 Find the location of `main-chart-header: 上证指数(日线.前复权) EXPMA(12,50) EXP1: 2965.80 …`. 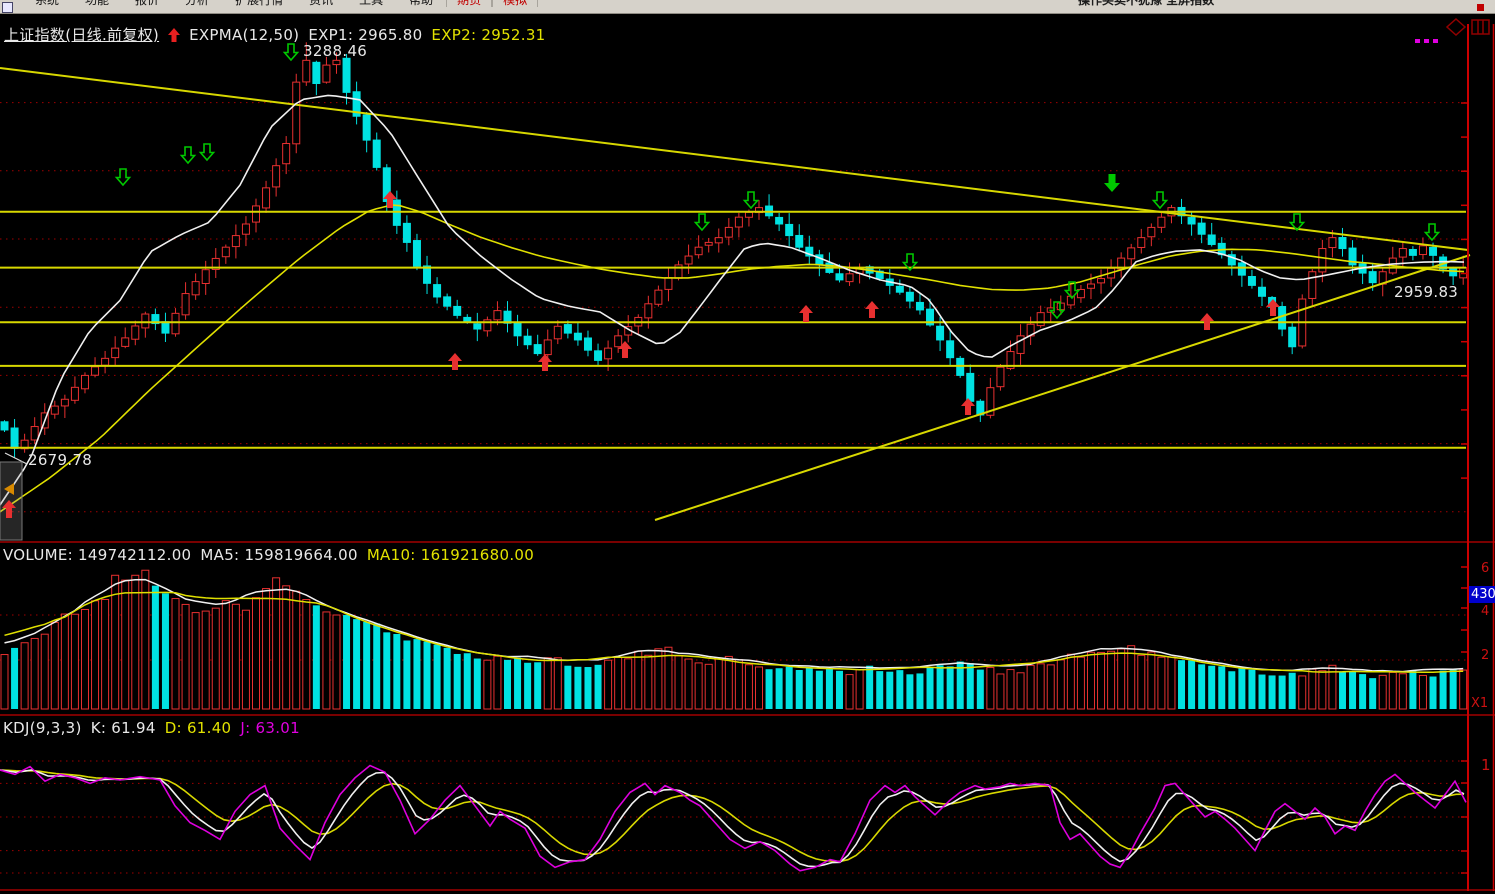

main-chart-header: 上证指数(日线.前复权) EXPMA(12,50) EXP1: 2965.80 … is located at coordinates (275, 34).